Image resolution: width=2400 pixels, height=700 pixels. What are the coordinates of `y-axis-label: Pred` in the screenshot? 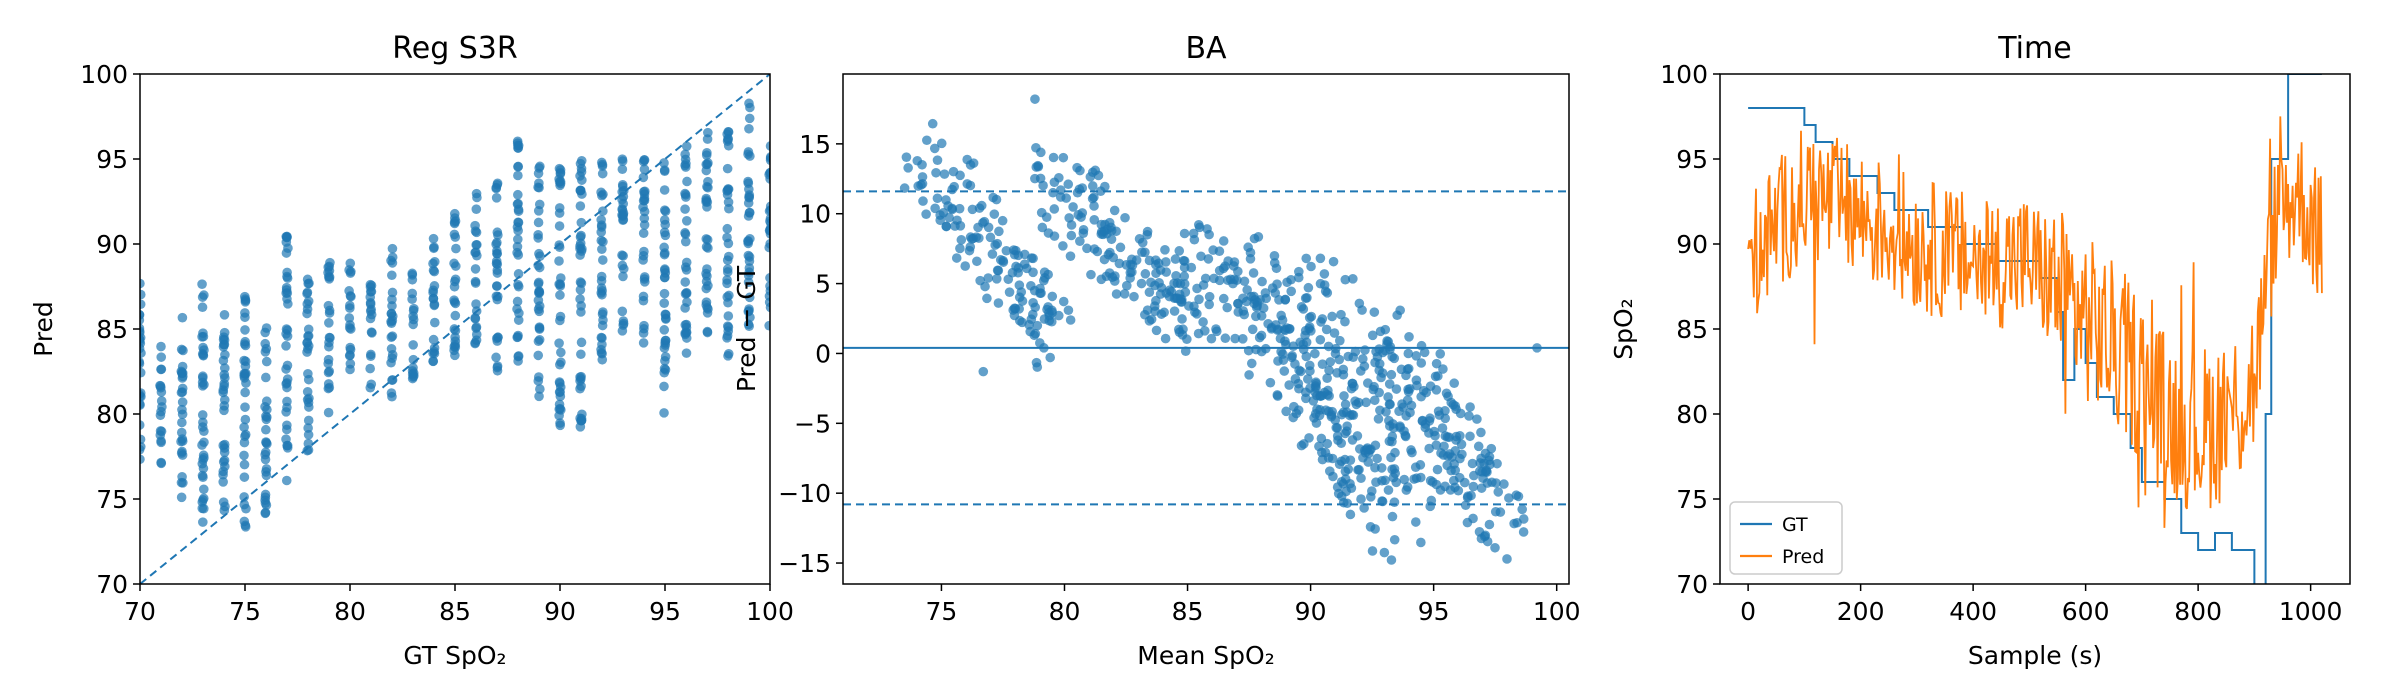 It's located at (43, 329).